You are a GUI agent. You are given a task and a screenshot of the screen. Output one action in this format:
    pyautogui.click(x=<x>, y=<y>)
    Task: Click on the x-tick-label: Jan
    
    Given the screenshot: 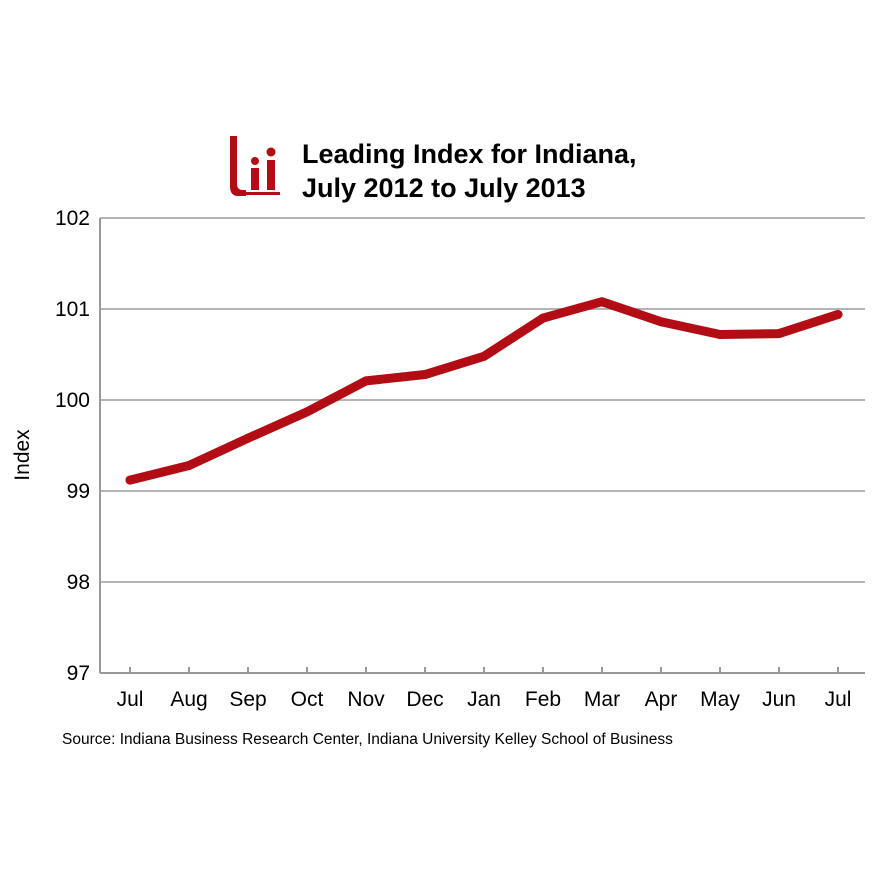 What is the action you would take?
    pyautogui.click(x=484, y=699)
    